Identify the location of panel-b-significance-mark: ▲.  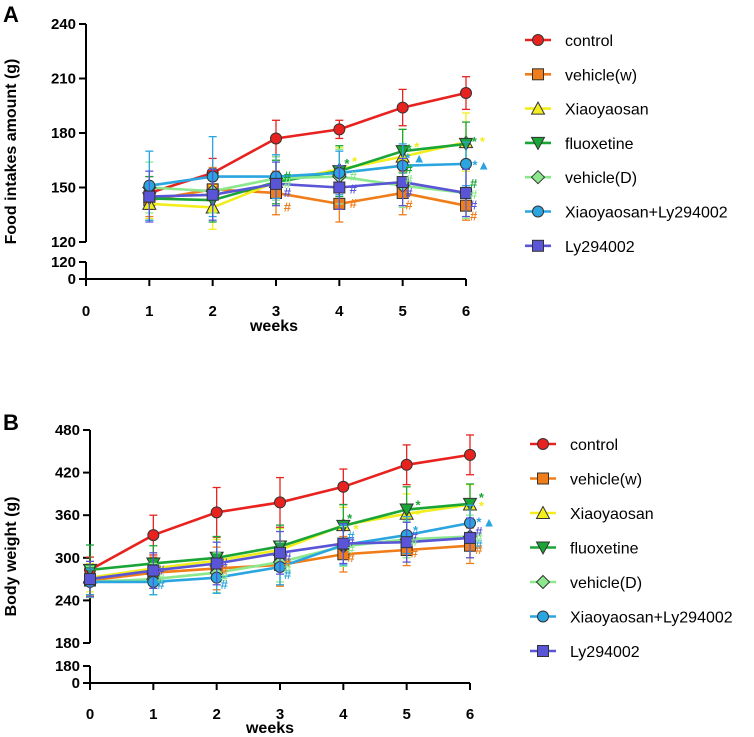
(489, 521).